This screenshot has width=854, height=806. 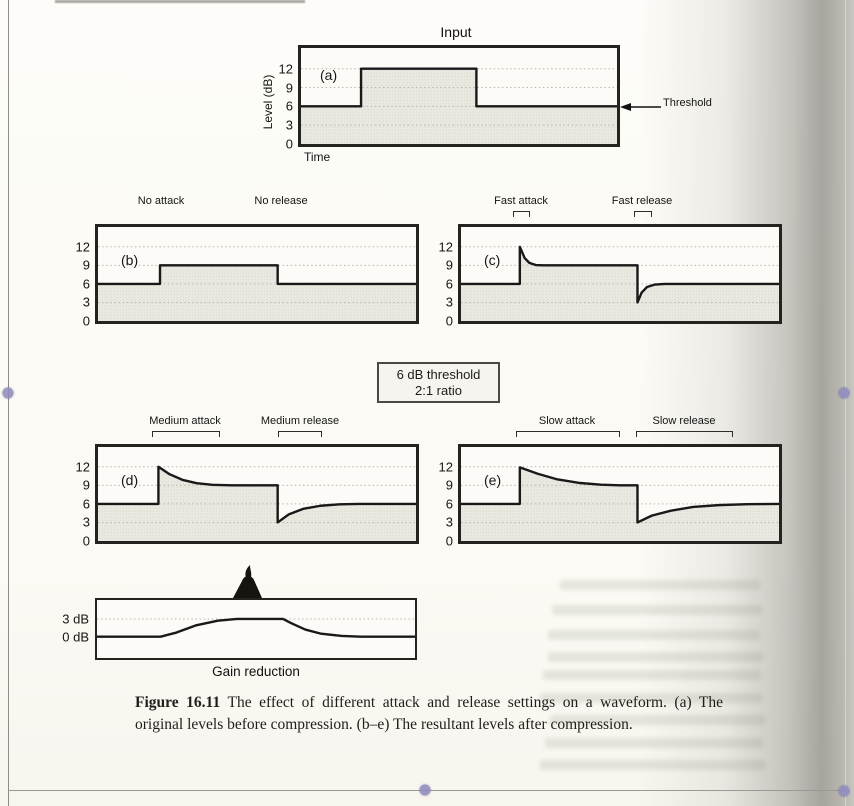 I want to click on y-axis-ticks: 3 dB 0 dB, so click(x=71, y=631).